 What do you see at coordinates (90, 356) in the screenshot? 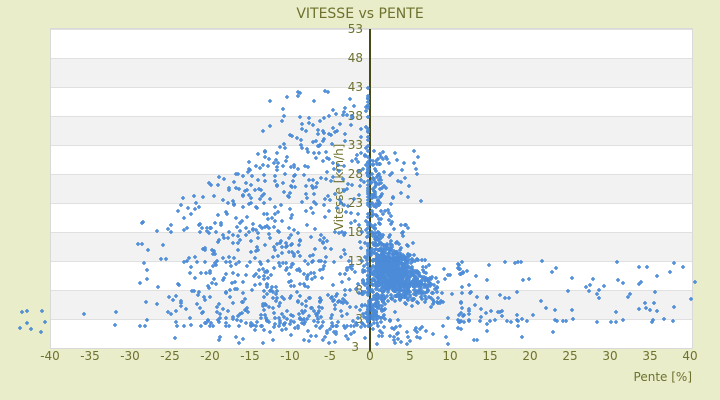
I see `x-tick-label: -35` at bounding box center [90, 356].